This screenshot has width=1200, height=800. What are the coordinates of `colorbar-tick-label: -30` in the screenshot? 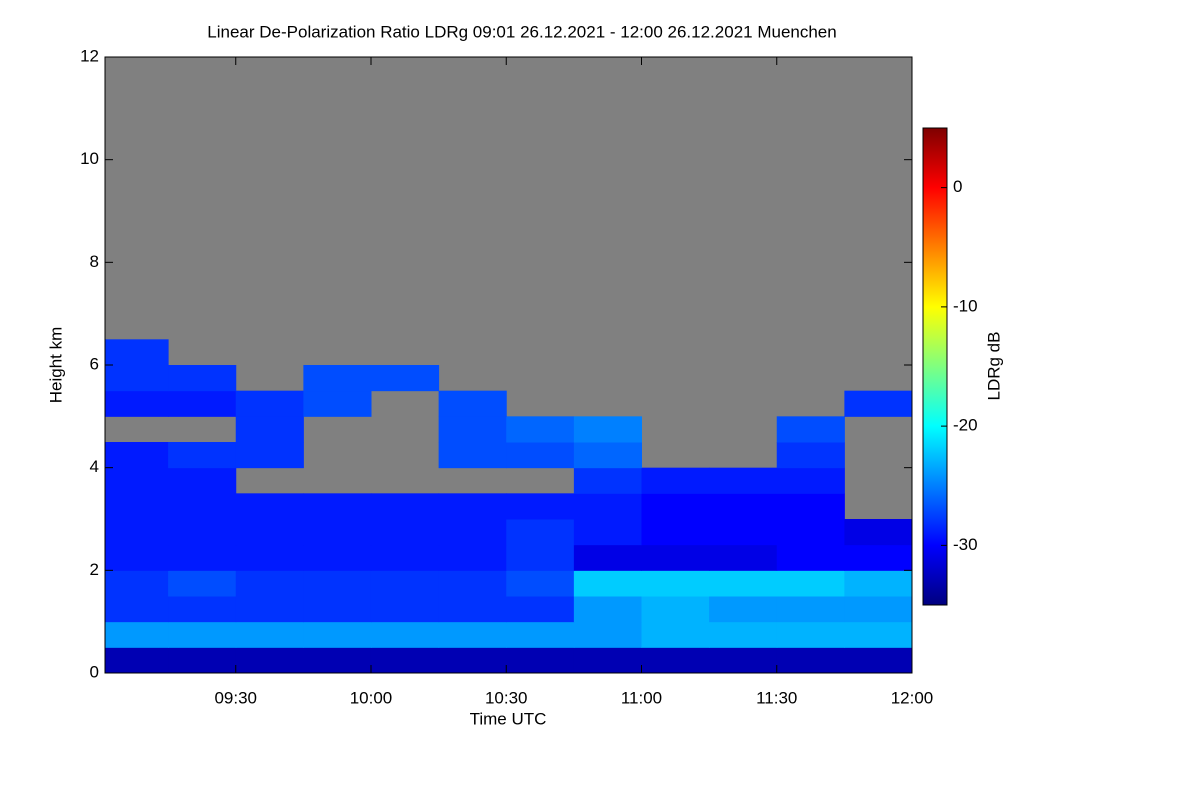 It's located at (965, 544).